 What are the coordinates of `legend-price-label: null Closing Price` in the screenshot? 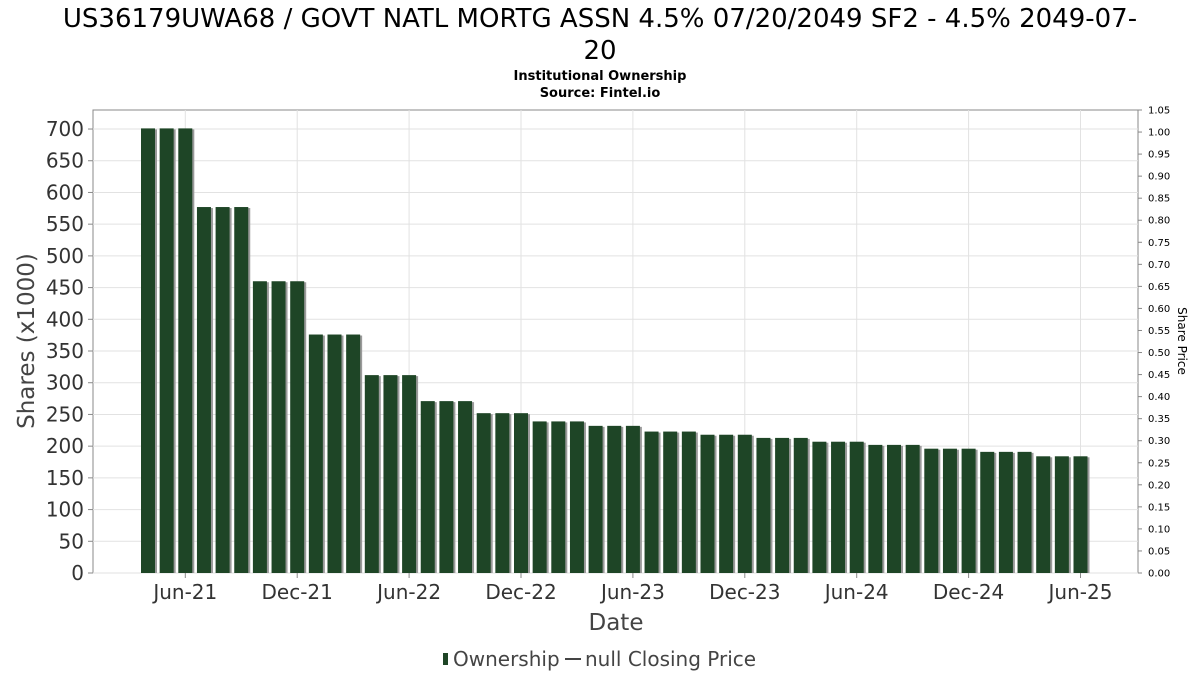 It's located at (670, 659).